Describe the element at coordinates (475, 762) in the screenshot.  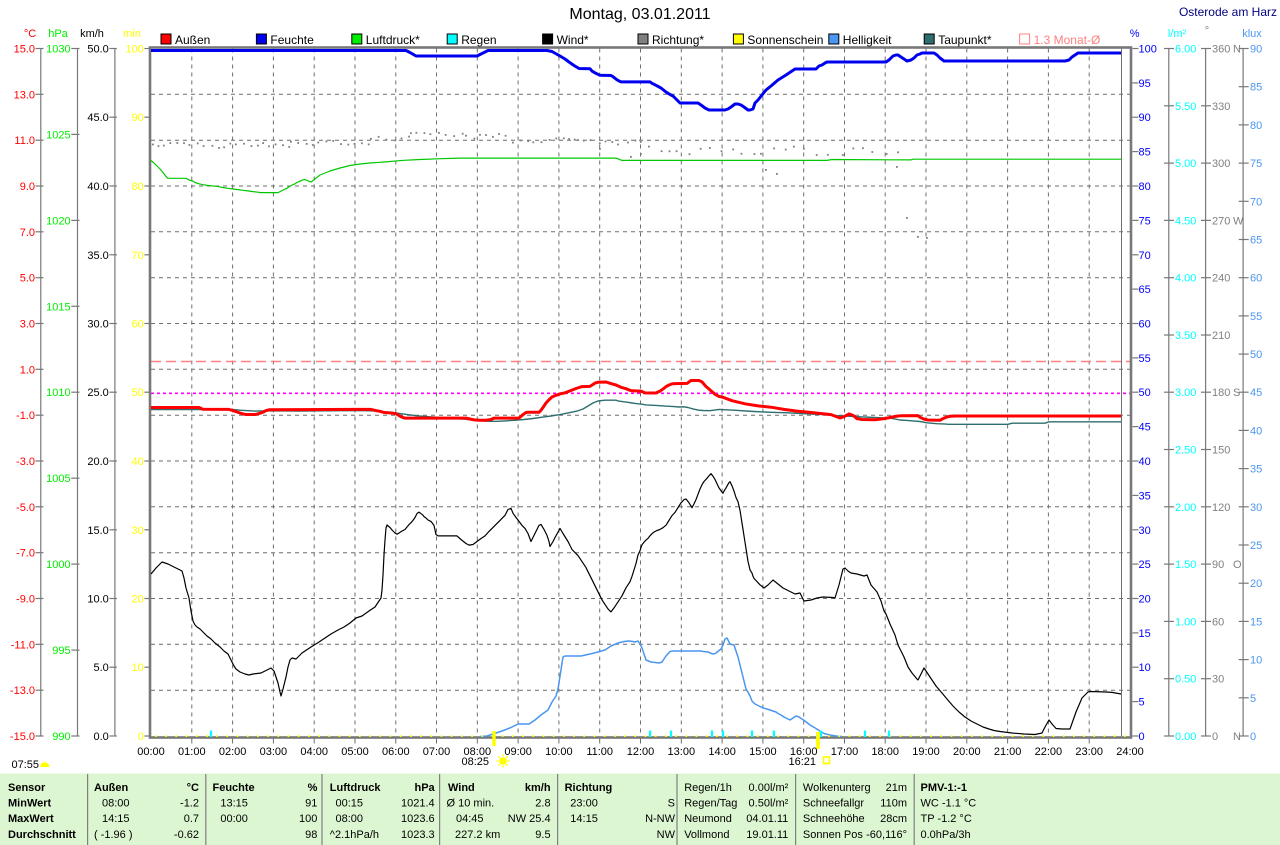
I see `svg-text: 08:25` at that location.